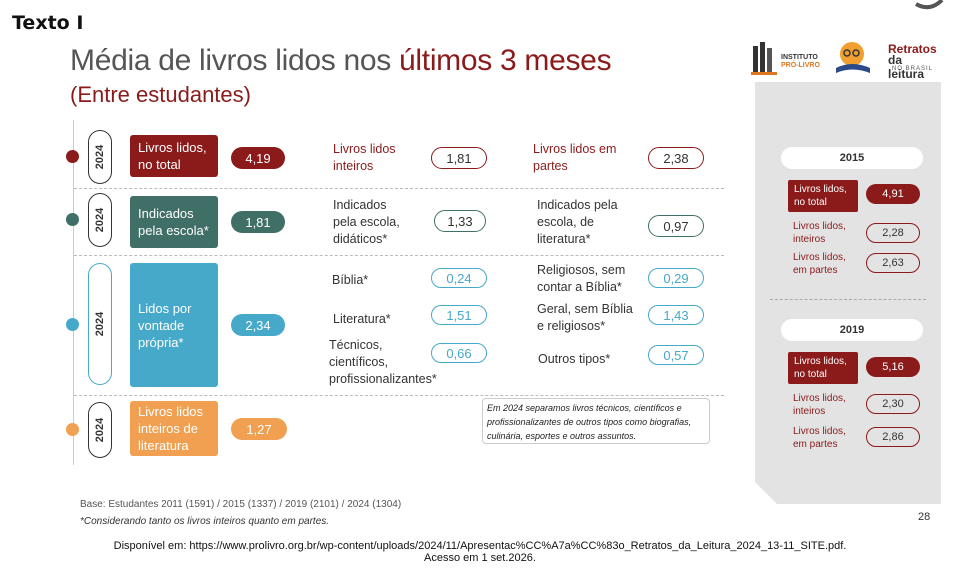 The width and height of the screenshot is (960, 577). I want to click on detail-label: Outros tipos*, so click(574, 359).